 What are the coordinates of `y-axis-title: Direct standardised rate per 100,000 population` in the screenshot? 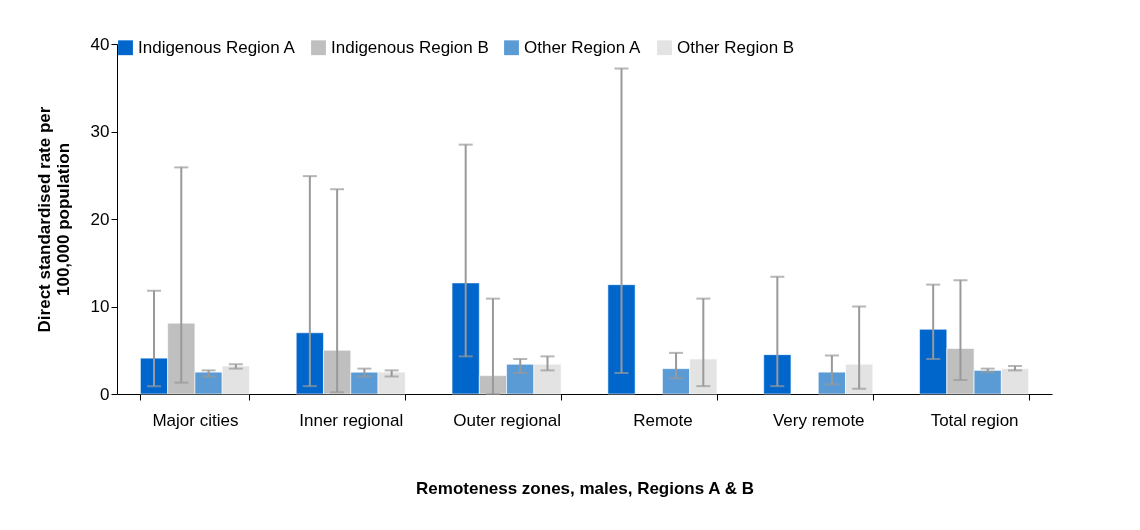 It's located at (53, 219).